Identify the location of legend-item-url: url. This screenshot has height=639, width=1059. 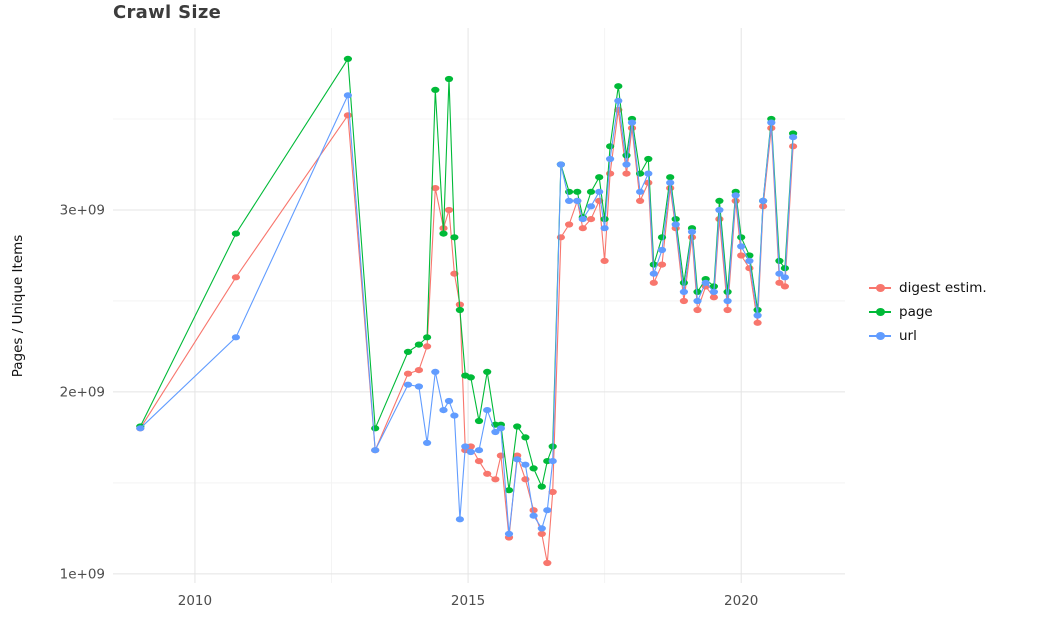
(928, 336).